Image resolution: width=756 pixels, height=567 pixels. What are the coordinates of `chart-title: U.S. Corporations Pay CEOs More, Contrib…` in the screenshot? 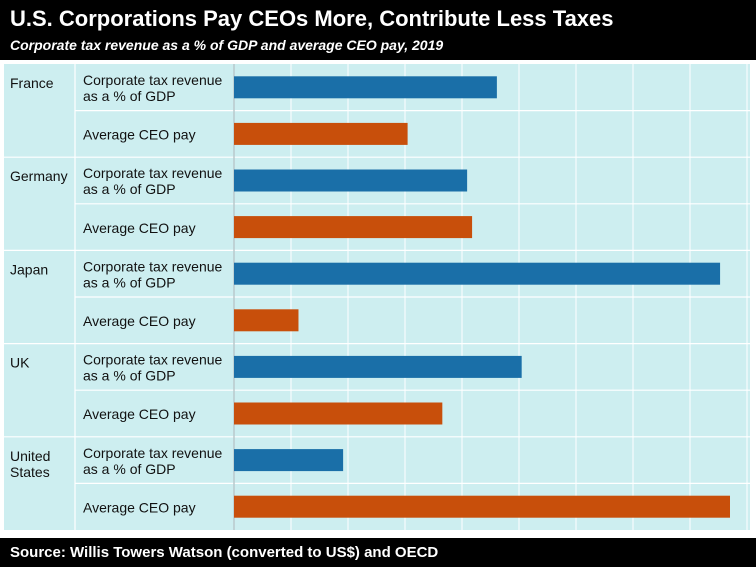 It's located at (312, 18).